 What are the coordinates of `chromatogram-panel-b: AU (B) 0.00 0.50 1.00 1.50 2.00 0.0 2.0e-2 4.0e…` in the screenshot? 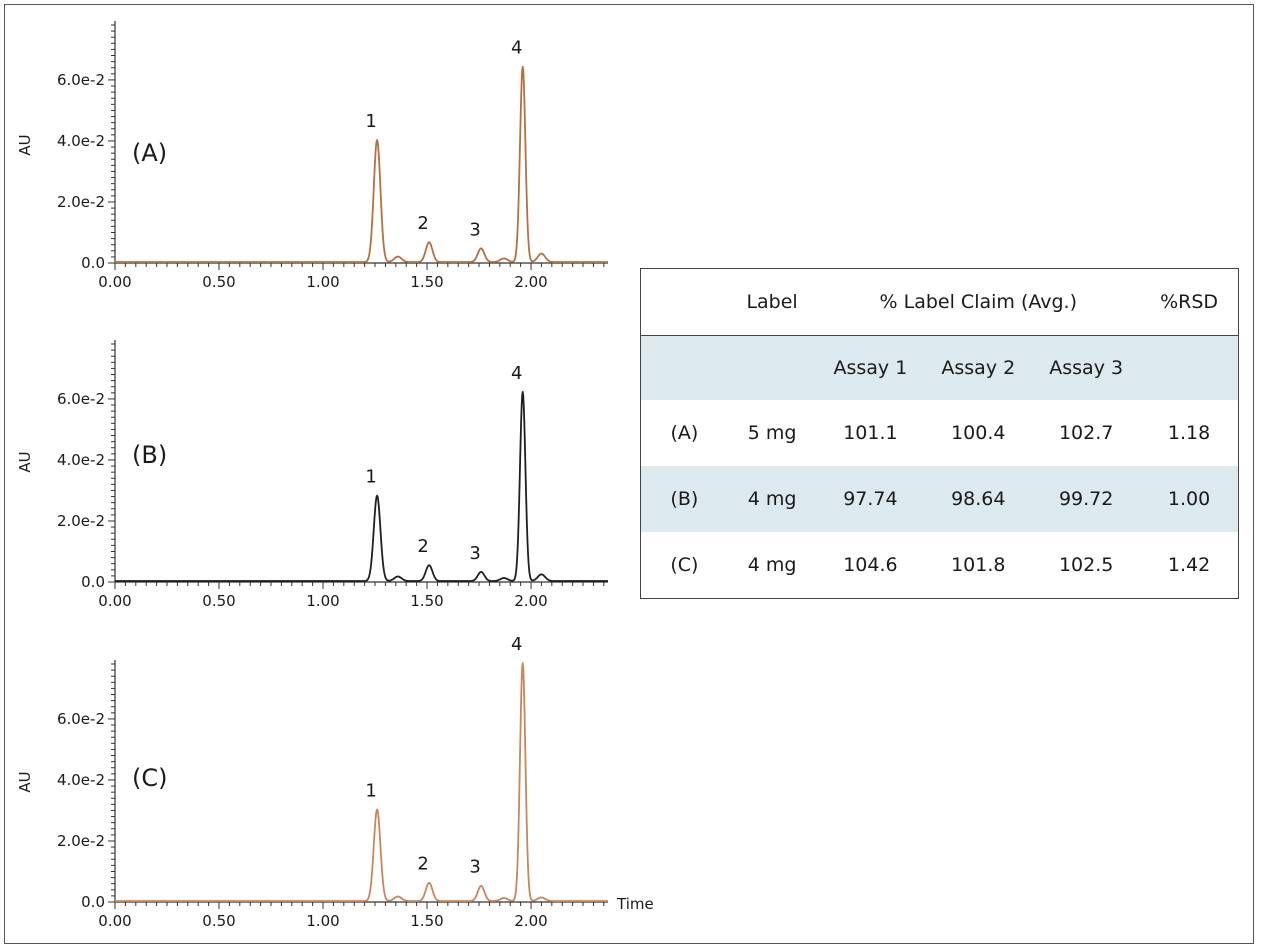 It's located at (312, 475).